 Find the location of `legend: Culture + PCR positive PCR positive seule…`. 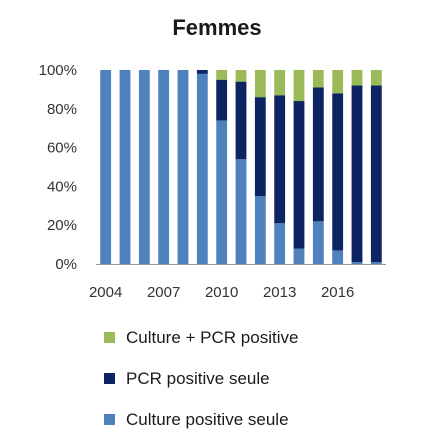

legend: Culture + PCR positive PCR positive seule… is located at coordinates (201, 378).